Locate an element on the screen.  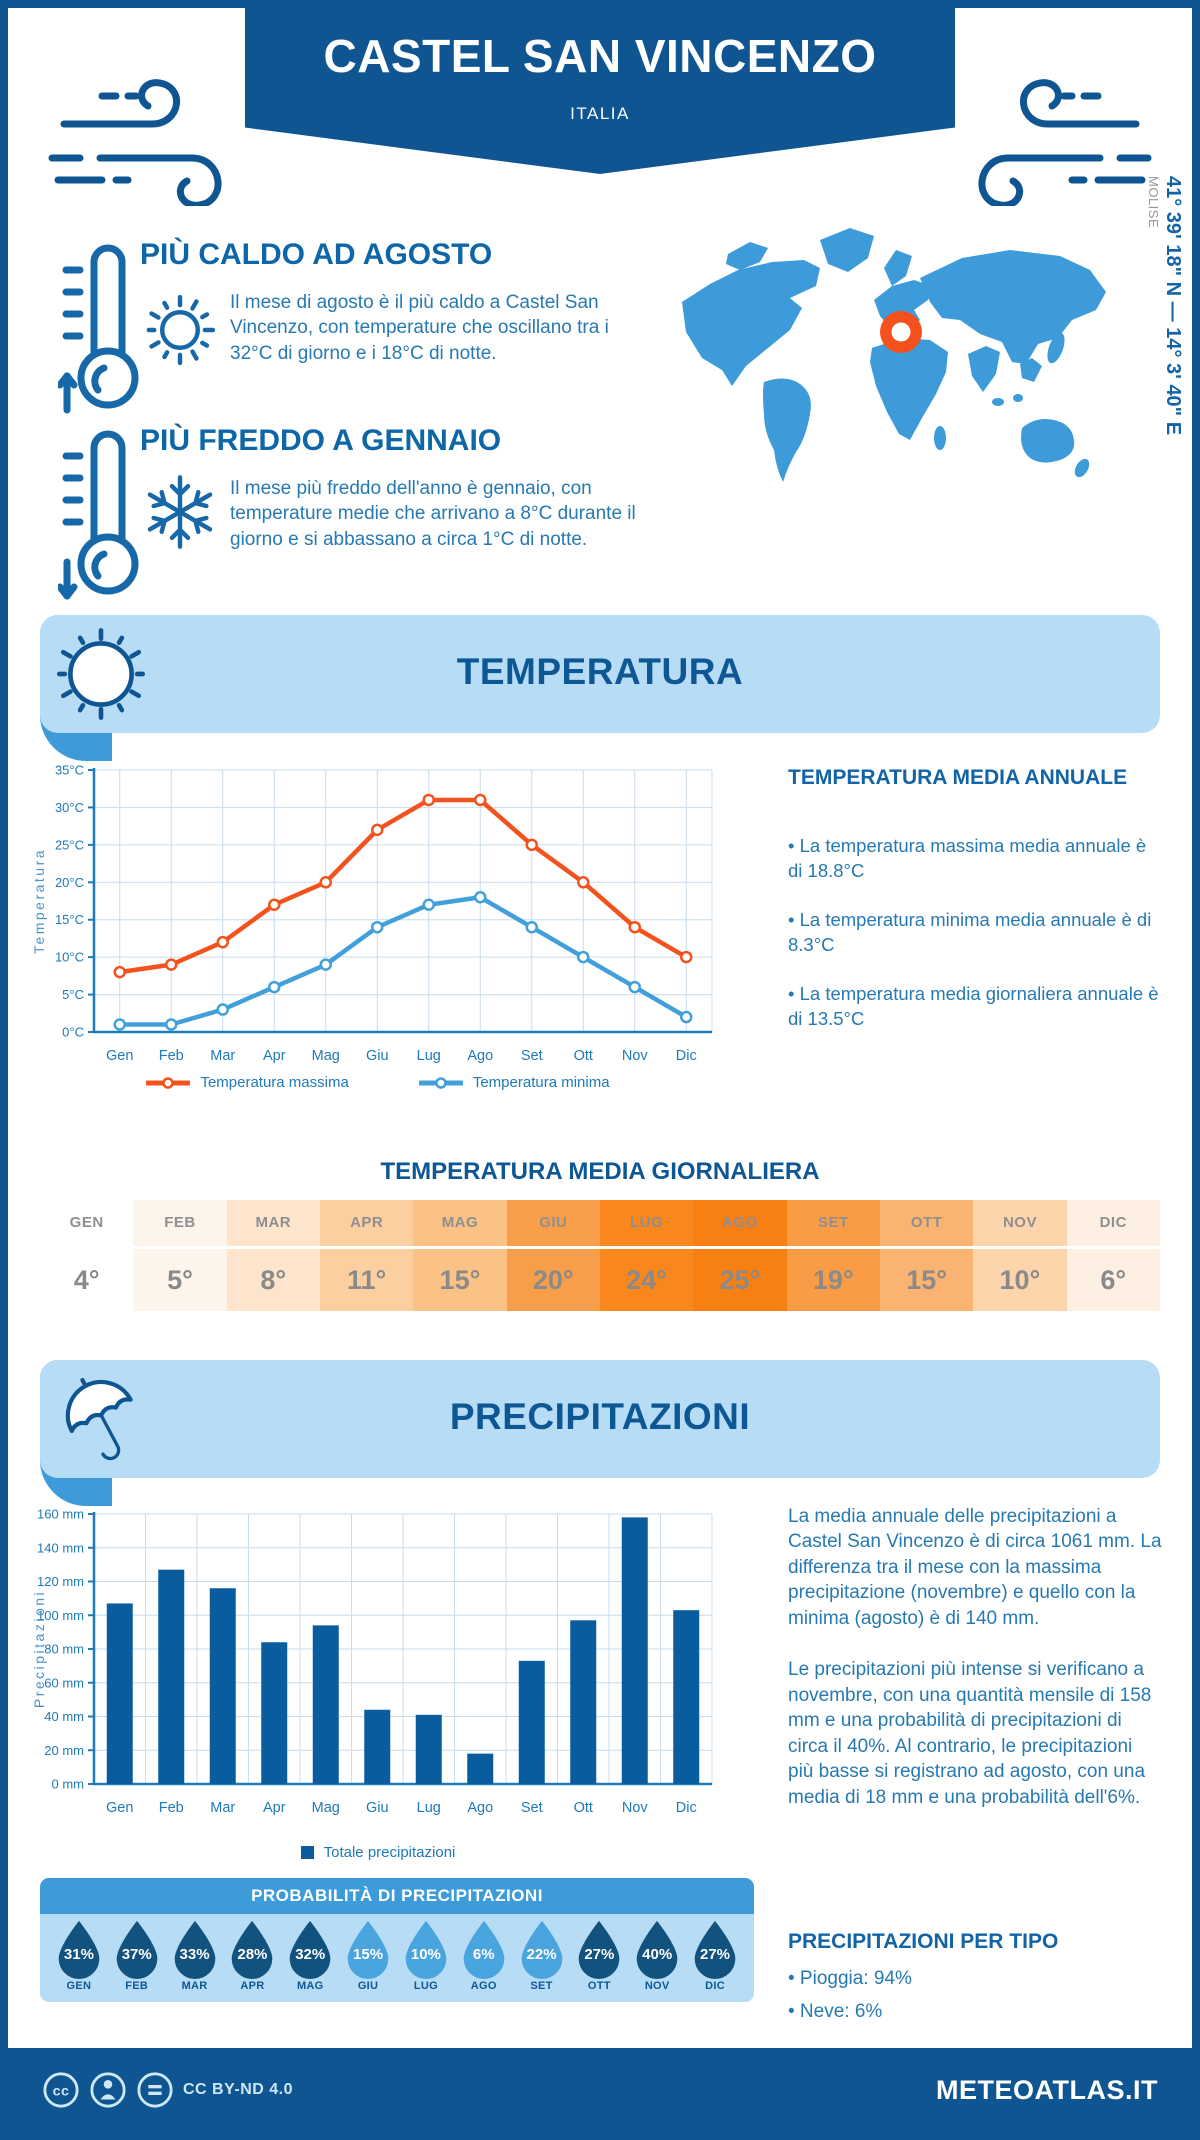
droplet-cell: 10% LUG is located at coordinates (426, 1955).